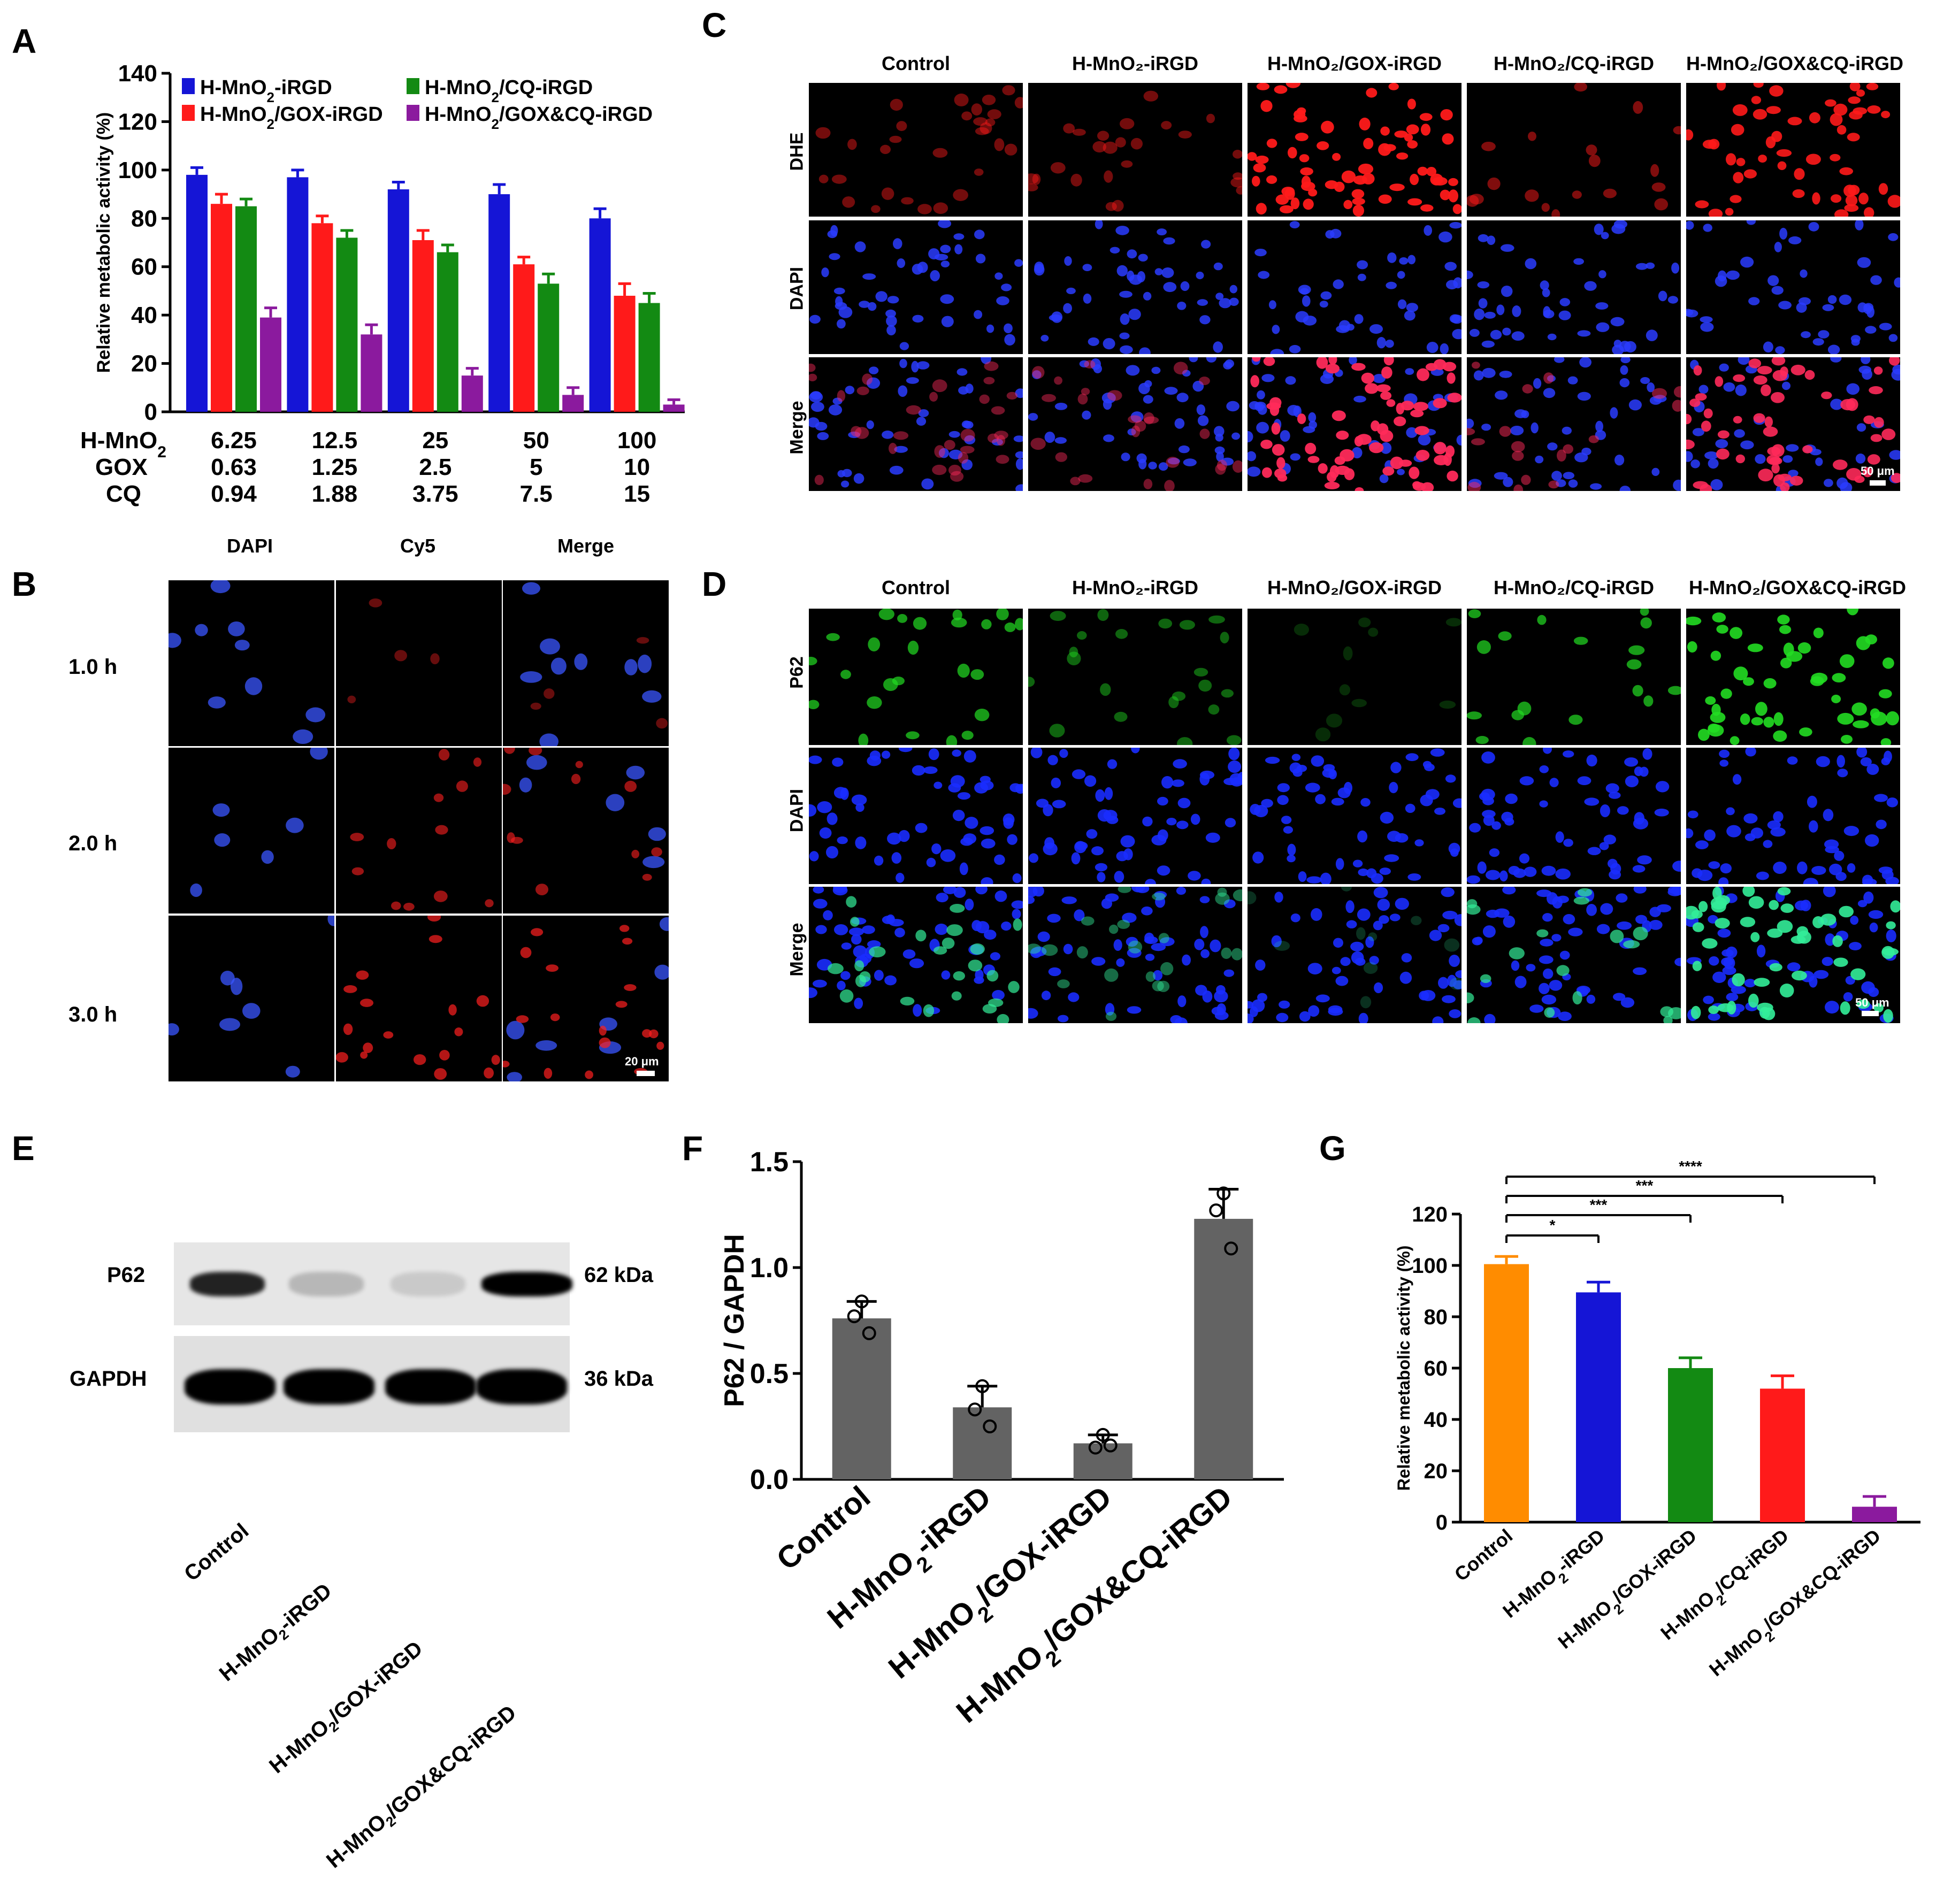 This screenshot has height=1904, width=1936. What do you see at coordinates (1574, 63) in the screenshot?
I see `panel-c-col-cq-irgd: H-MnO₂/CQ-iRGD` at bounding box center [1574, 63].